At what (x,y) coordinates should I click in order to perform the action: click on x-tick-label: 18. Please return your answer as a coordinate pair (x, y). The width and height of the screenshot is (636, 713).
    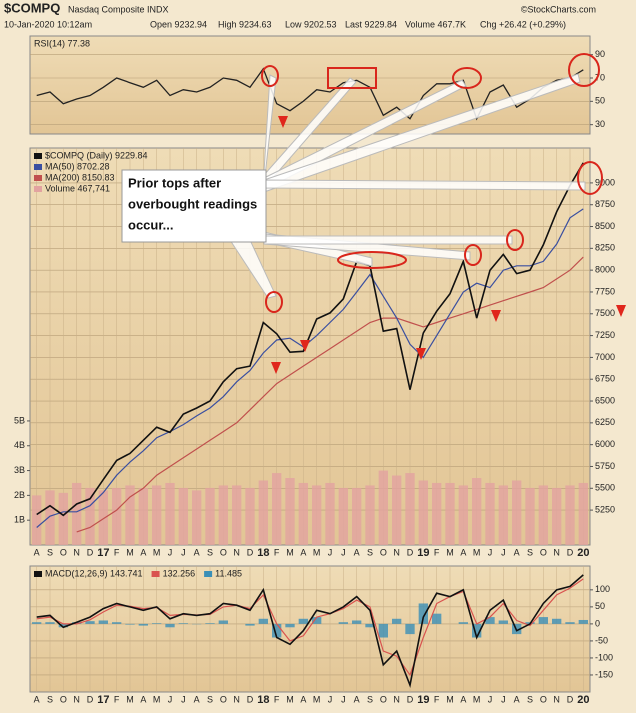
    Looking at the image, I should click on (263, 553).